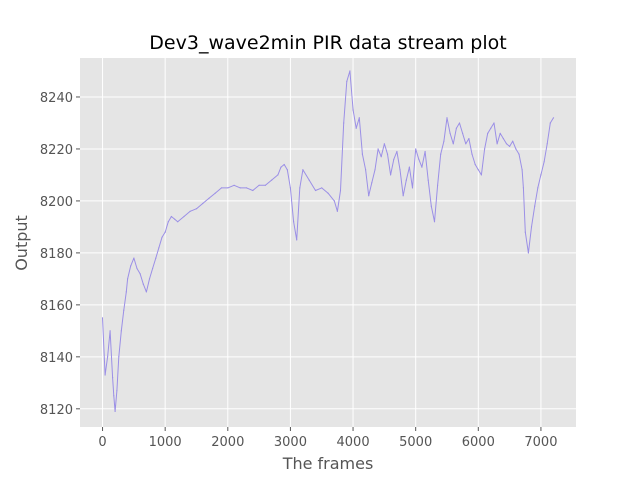 This screenshot has height=480, width=640. I want to click on y-tick-label: 8200, so click(56, 202).